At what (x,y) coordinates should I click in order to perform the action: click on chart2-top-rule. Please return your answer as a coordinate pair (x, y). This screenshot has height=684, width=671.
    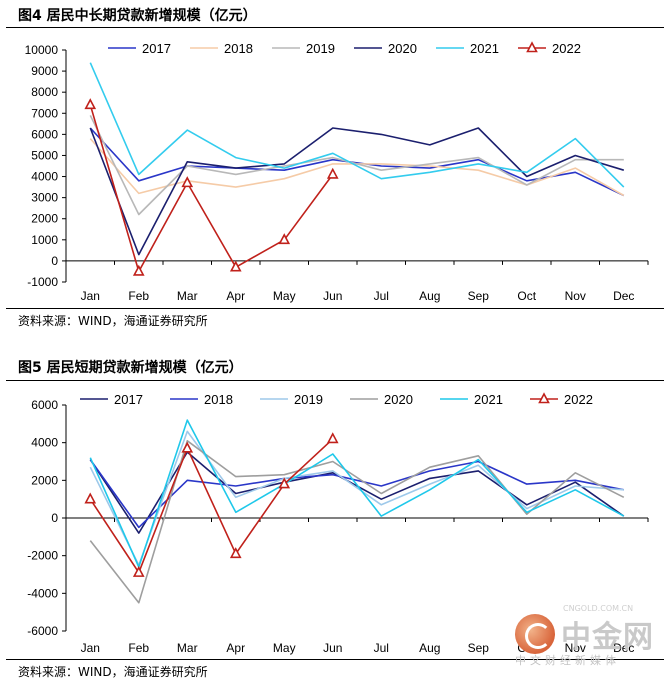
    Looking at the image, I should click on (335, 380).